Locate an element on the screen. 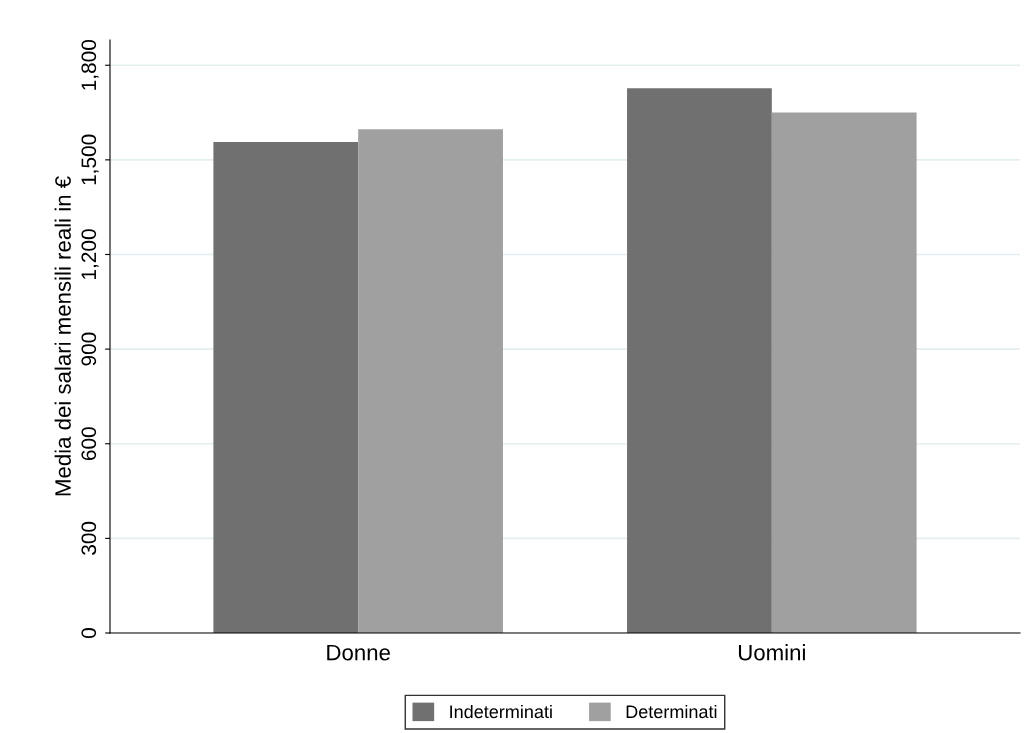  legend-label: Determinati is located at coordinates (671, 711).